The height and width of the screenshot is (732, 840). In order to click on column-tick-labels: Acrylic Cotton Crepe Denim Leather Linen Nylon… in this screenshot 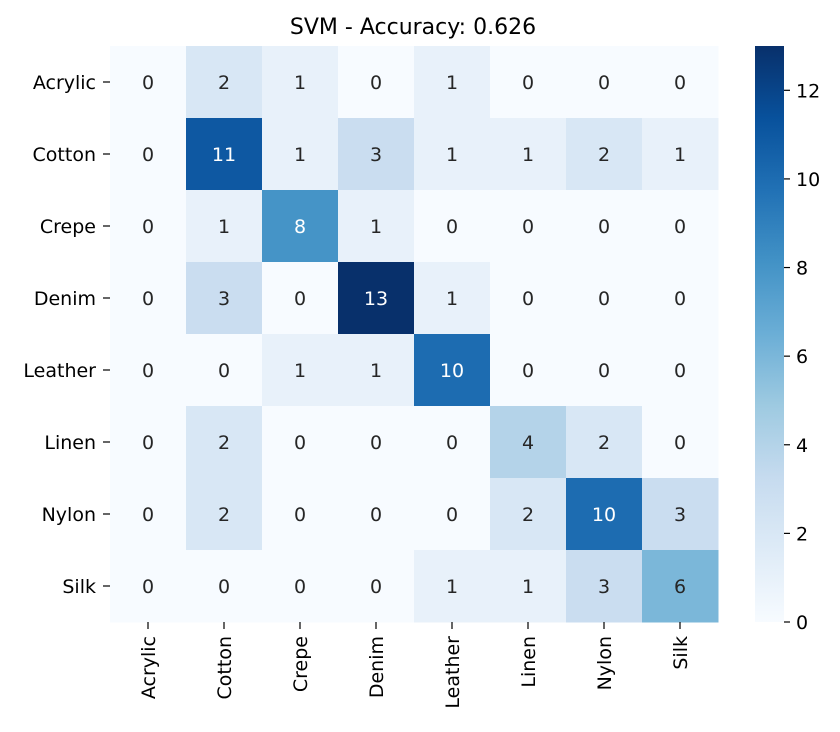, I will do `click(415, 665)`.